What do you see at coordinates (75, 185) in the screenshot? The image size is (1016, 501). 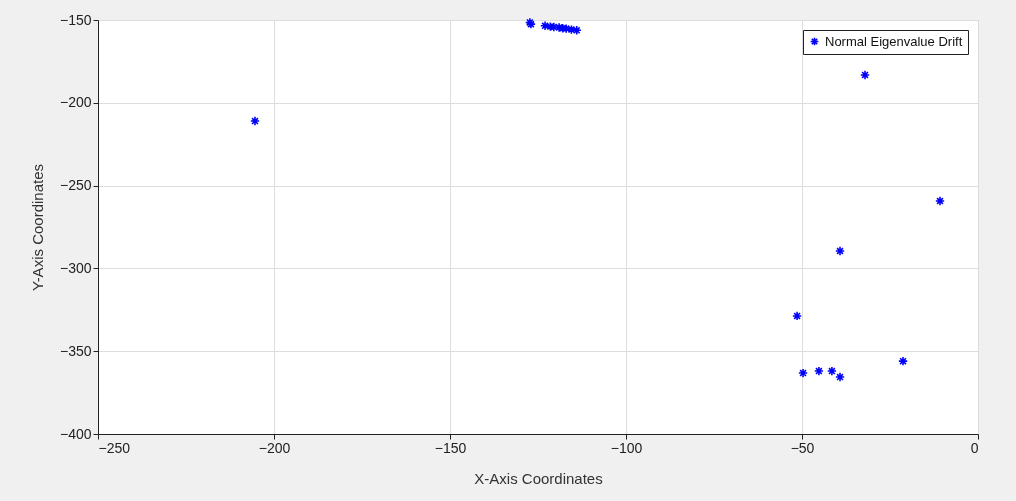 I see `y-tick-label: −250` at bounding box center [75, 185].